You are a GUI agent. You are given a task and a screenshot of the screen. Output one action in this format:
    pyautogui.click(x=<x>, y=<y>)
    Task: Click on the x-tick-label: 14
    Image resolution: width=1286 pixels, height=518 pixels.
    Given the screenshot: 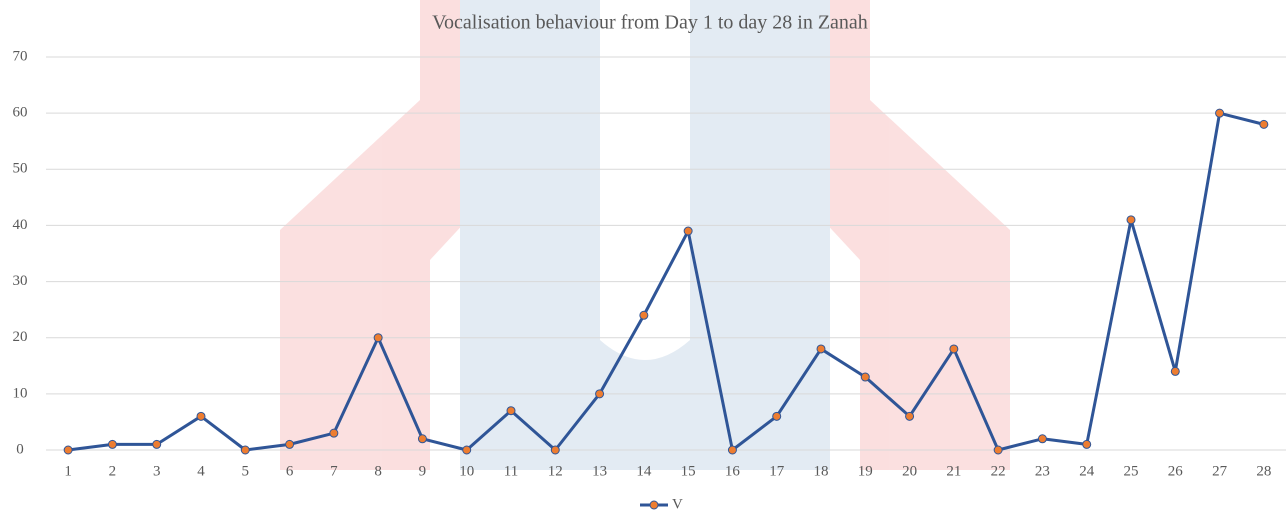 What is the action you would take?
    pyautogui.click(x=644, y=471)
    